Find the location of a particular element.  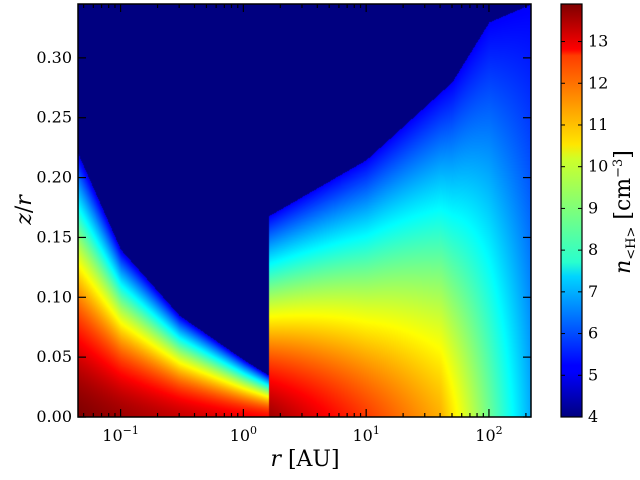

colorbar-gradient is located at coordinates (571, 210).